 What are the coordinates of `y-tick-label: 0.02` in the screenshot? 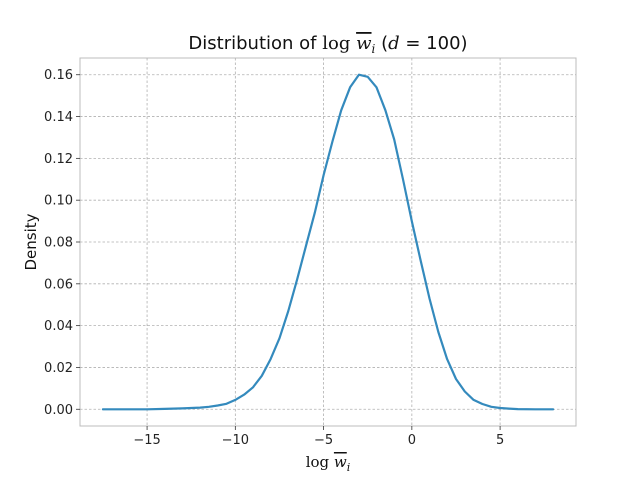 It's located at (58, 368).